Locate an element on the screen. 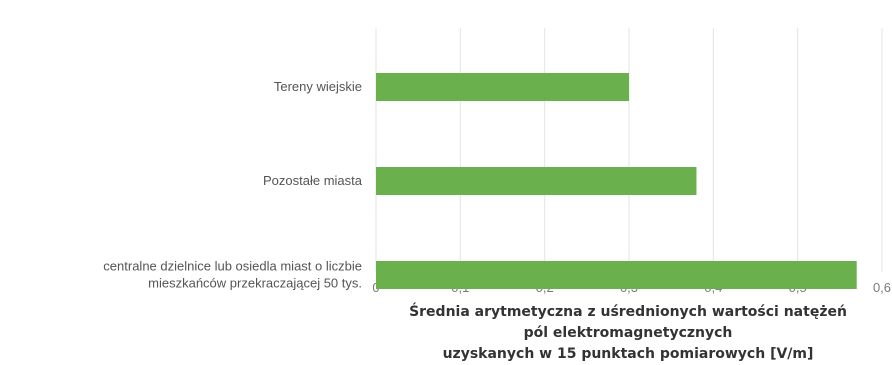  category-label: mieszkańców przekraczającej 50 tys. is located at coordinates (255, 283).